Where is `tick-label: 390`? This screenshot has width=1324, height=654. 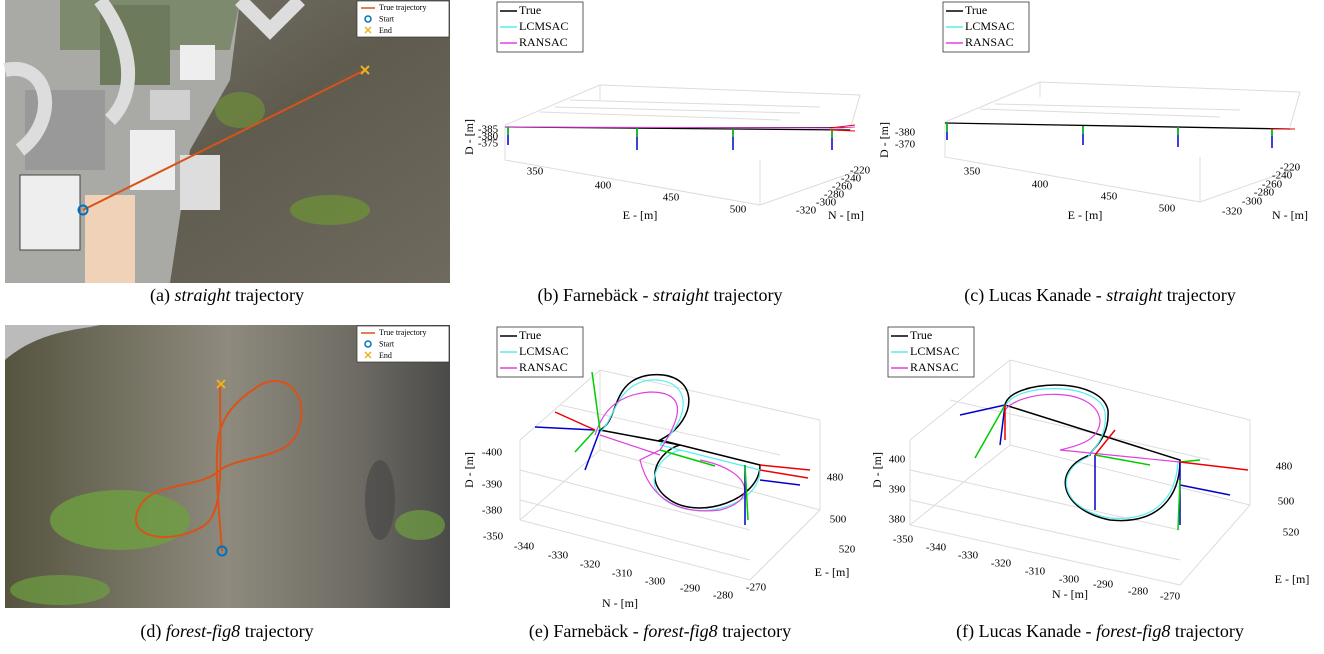 tick-label: 390 is located at coordinates (897, 490).